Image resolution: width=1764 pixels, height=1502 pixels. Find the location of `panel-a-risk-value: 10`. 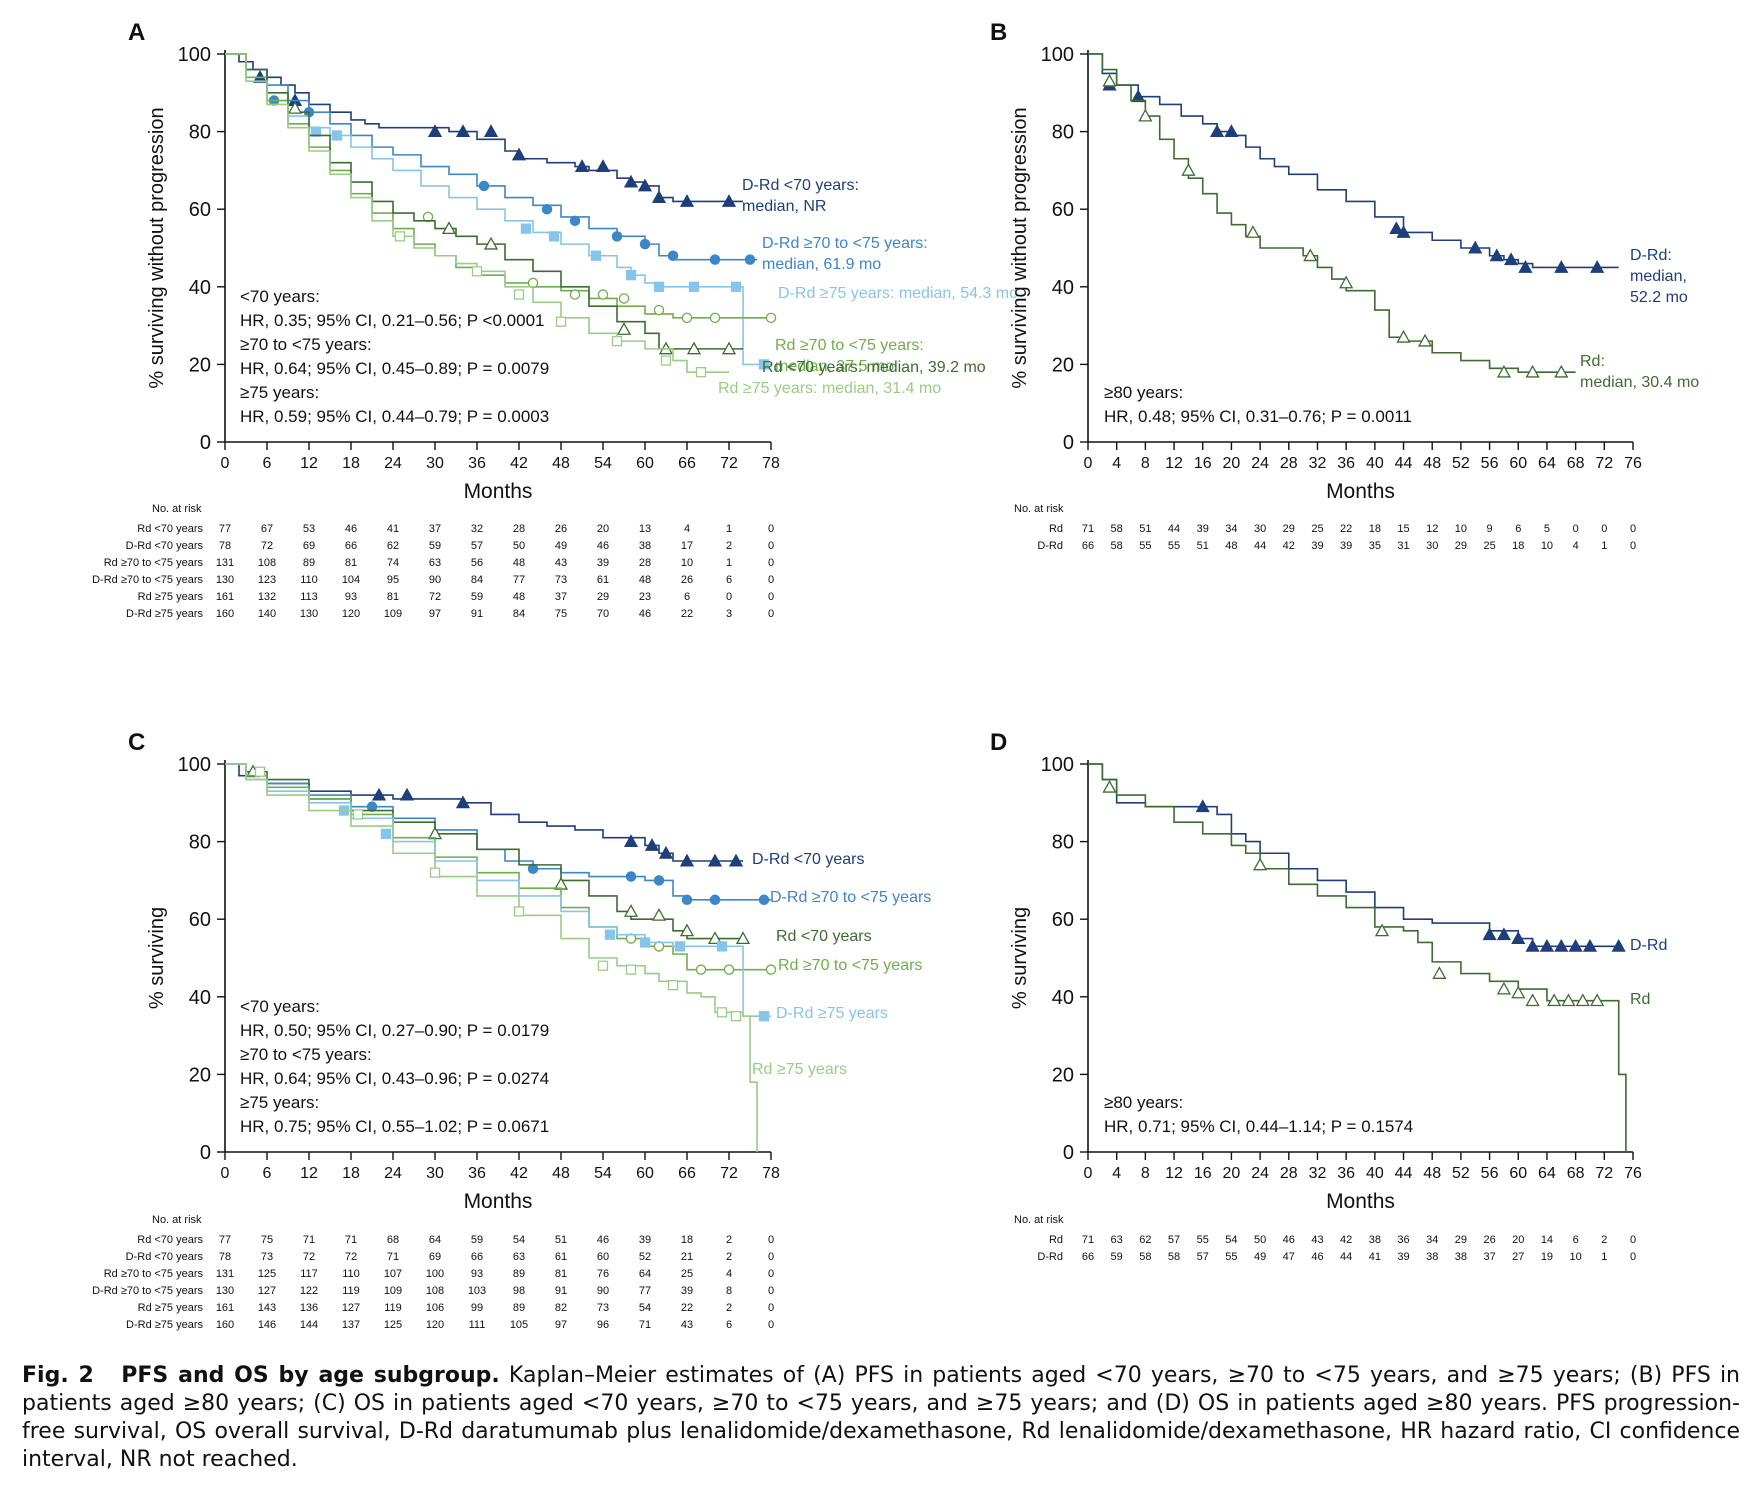

panel-a-risk-value: 10 is located at coordinates (687, 563).